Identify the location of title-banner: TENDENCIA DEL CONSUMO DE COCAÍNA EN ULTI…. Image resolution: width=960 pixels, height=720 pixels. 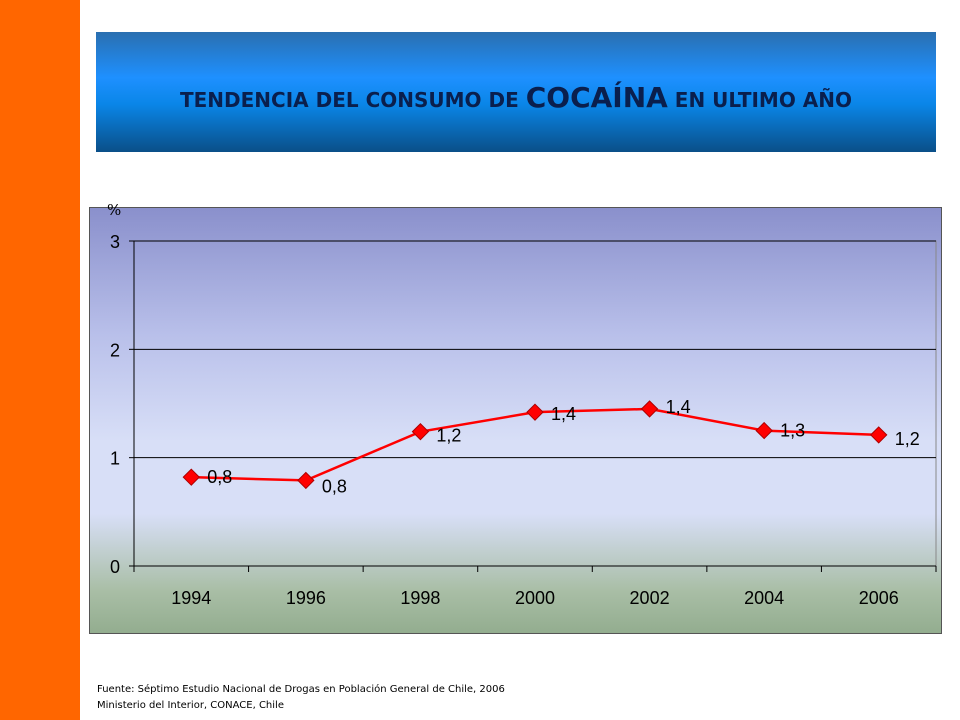
(516, 92).